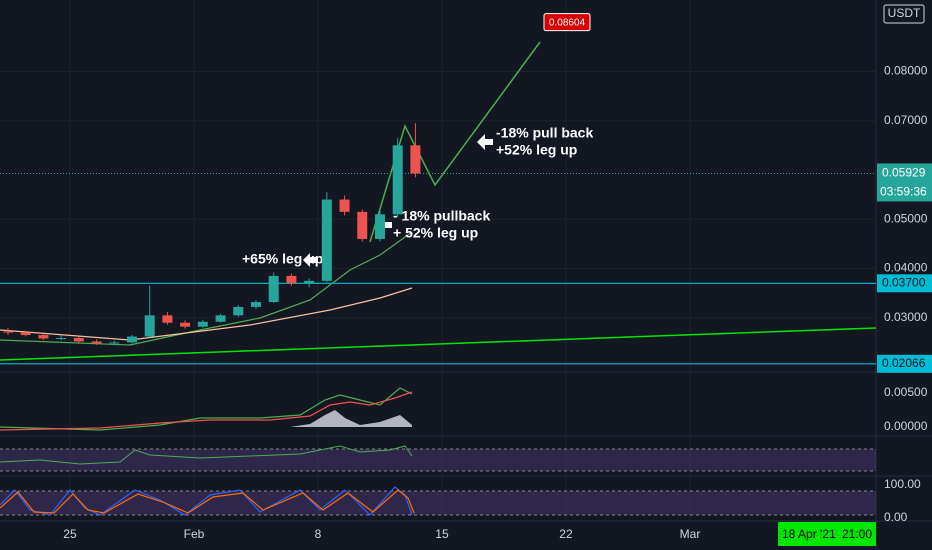  What do you see at coordinates (282, 259) in the screenshot?
I see `annotation: +65% leg up` at bounding box center [282, 259].